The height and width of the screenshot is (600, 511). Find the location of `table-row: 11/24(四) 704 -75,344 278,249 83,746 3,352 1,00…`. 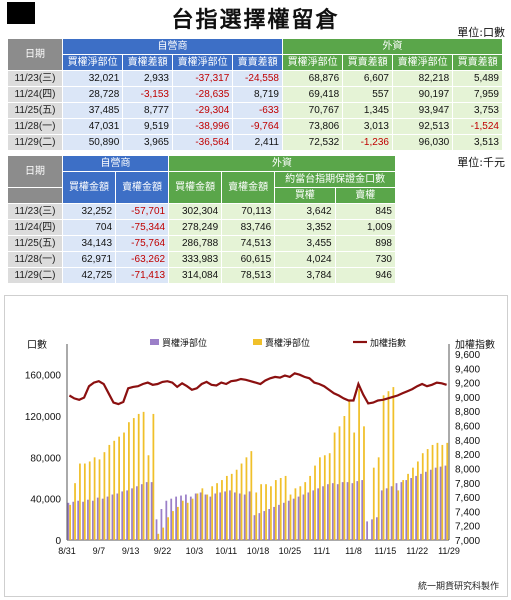

table-row: 11/24(四) 704 -75,344 278,249 83,746 3,352 1,00… is located at coordinates (202, 227).